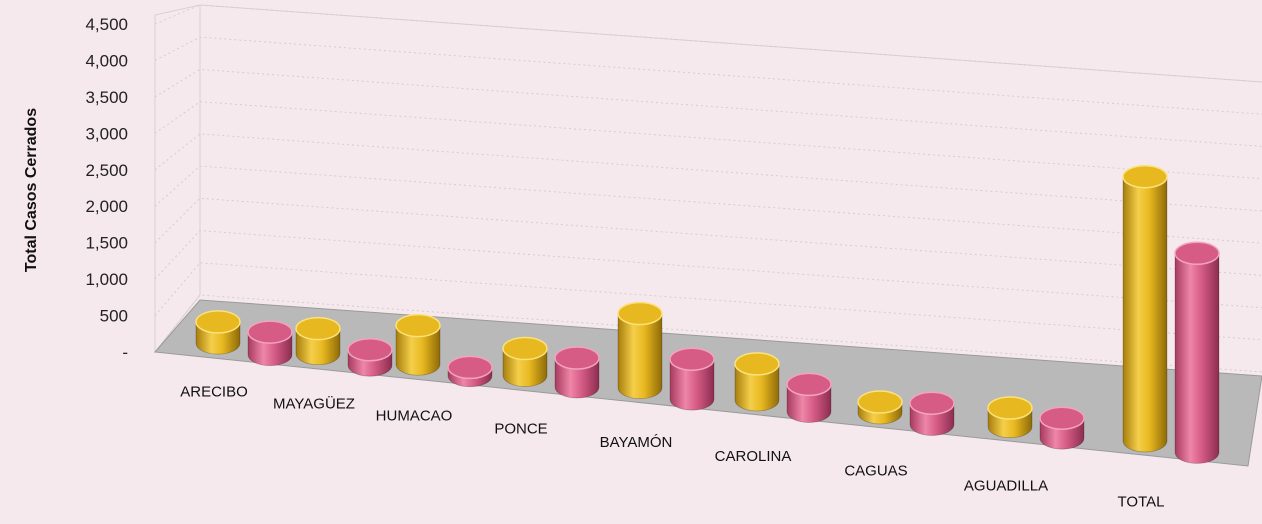 Image resolution: width=1262 pixels, height=524 pixels. I want to click on y-tick-label: 2,500, so click(106, 170).